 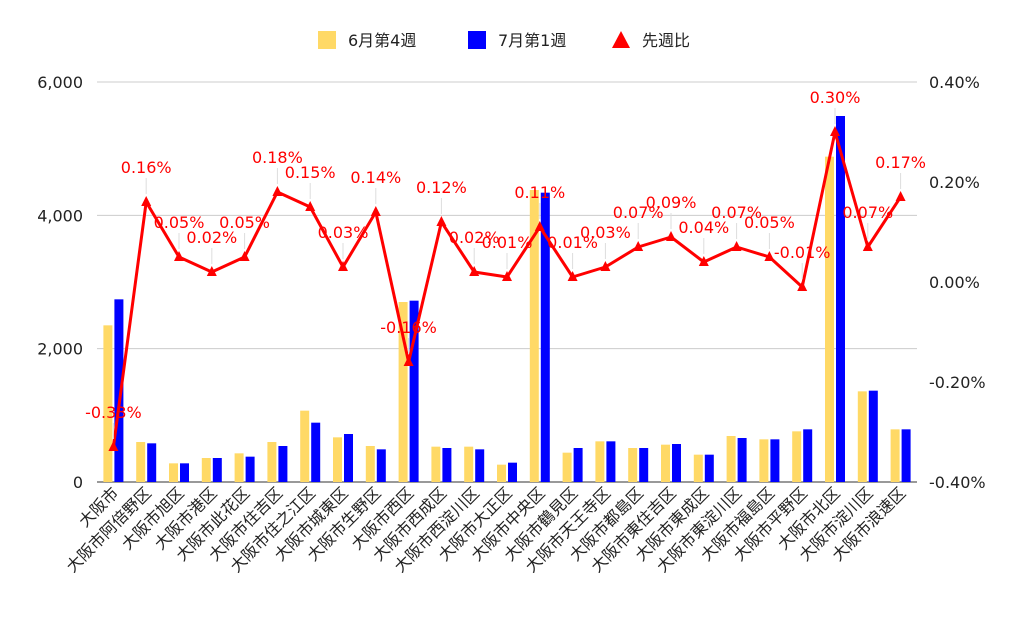 What do you see at coordinates (957, 382) in the screenshot?
I see `right-tick-label: -0.20%` at bounding box center [957, 382].